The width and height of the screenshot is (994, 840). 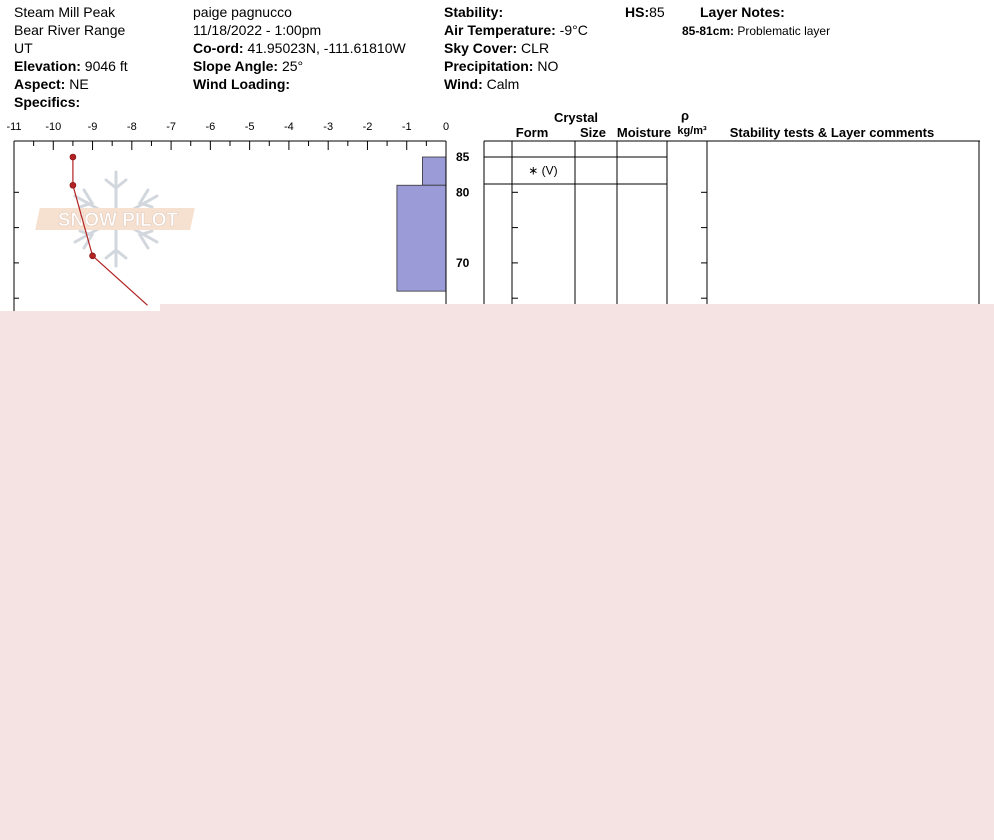 What do you see at coordinates (731, 222) in the screenshot?
I see `layer-table-grid` at bounding box center [731, 222].